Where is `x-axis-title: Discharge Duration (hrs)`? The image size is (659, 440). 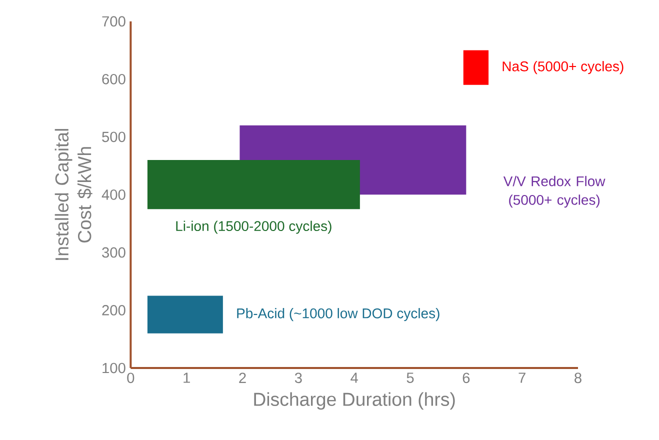
x-axis-title: Discharge Duration (hrs) is located at coordinates (354, 401).